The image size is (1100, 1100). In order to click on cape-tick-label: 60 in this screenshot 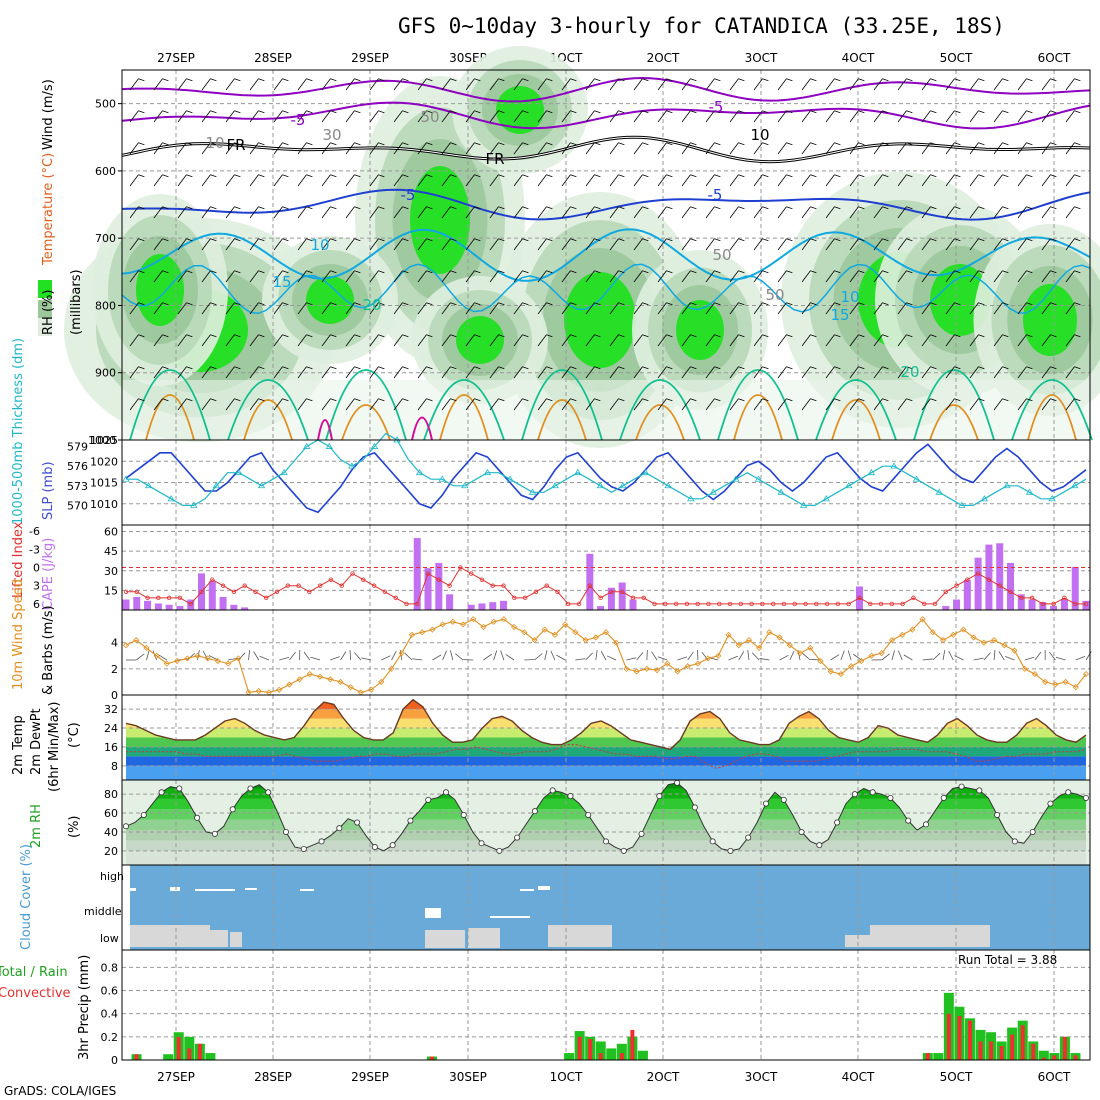, I will do `click(111, 532)`.